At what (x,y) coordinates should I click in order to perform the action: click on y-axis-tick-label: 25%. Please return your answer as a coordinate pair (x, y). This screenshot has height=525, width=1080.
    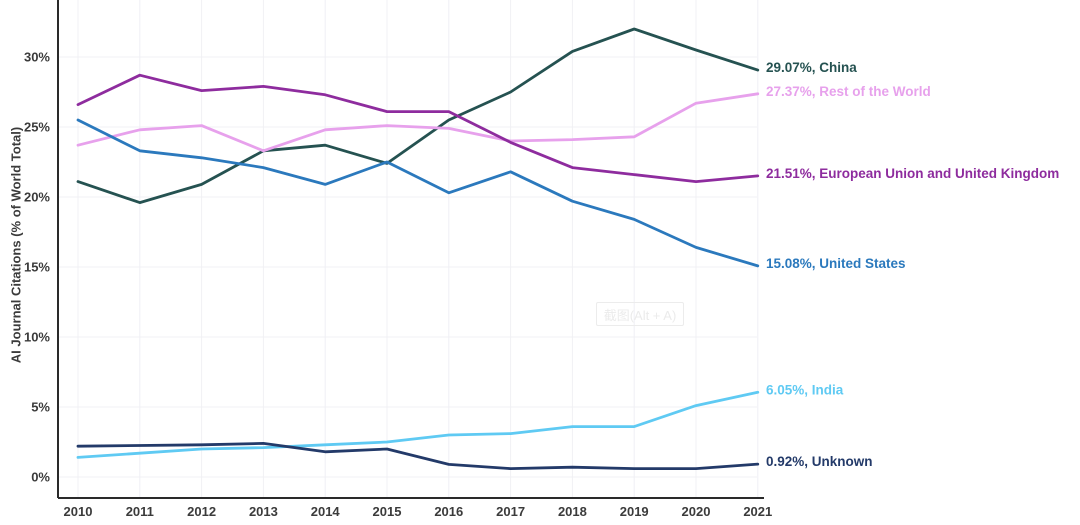
    Looking at the image, I should click on (37, 127).